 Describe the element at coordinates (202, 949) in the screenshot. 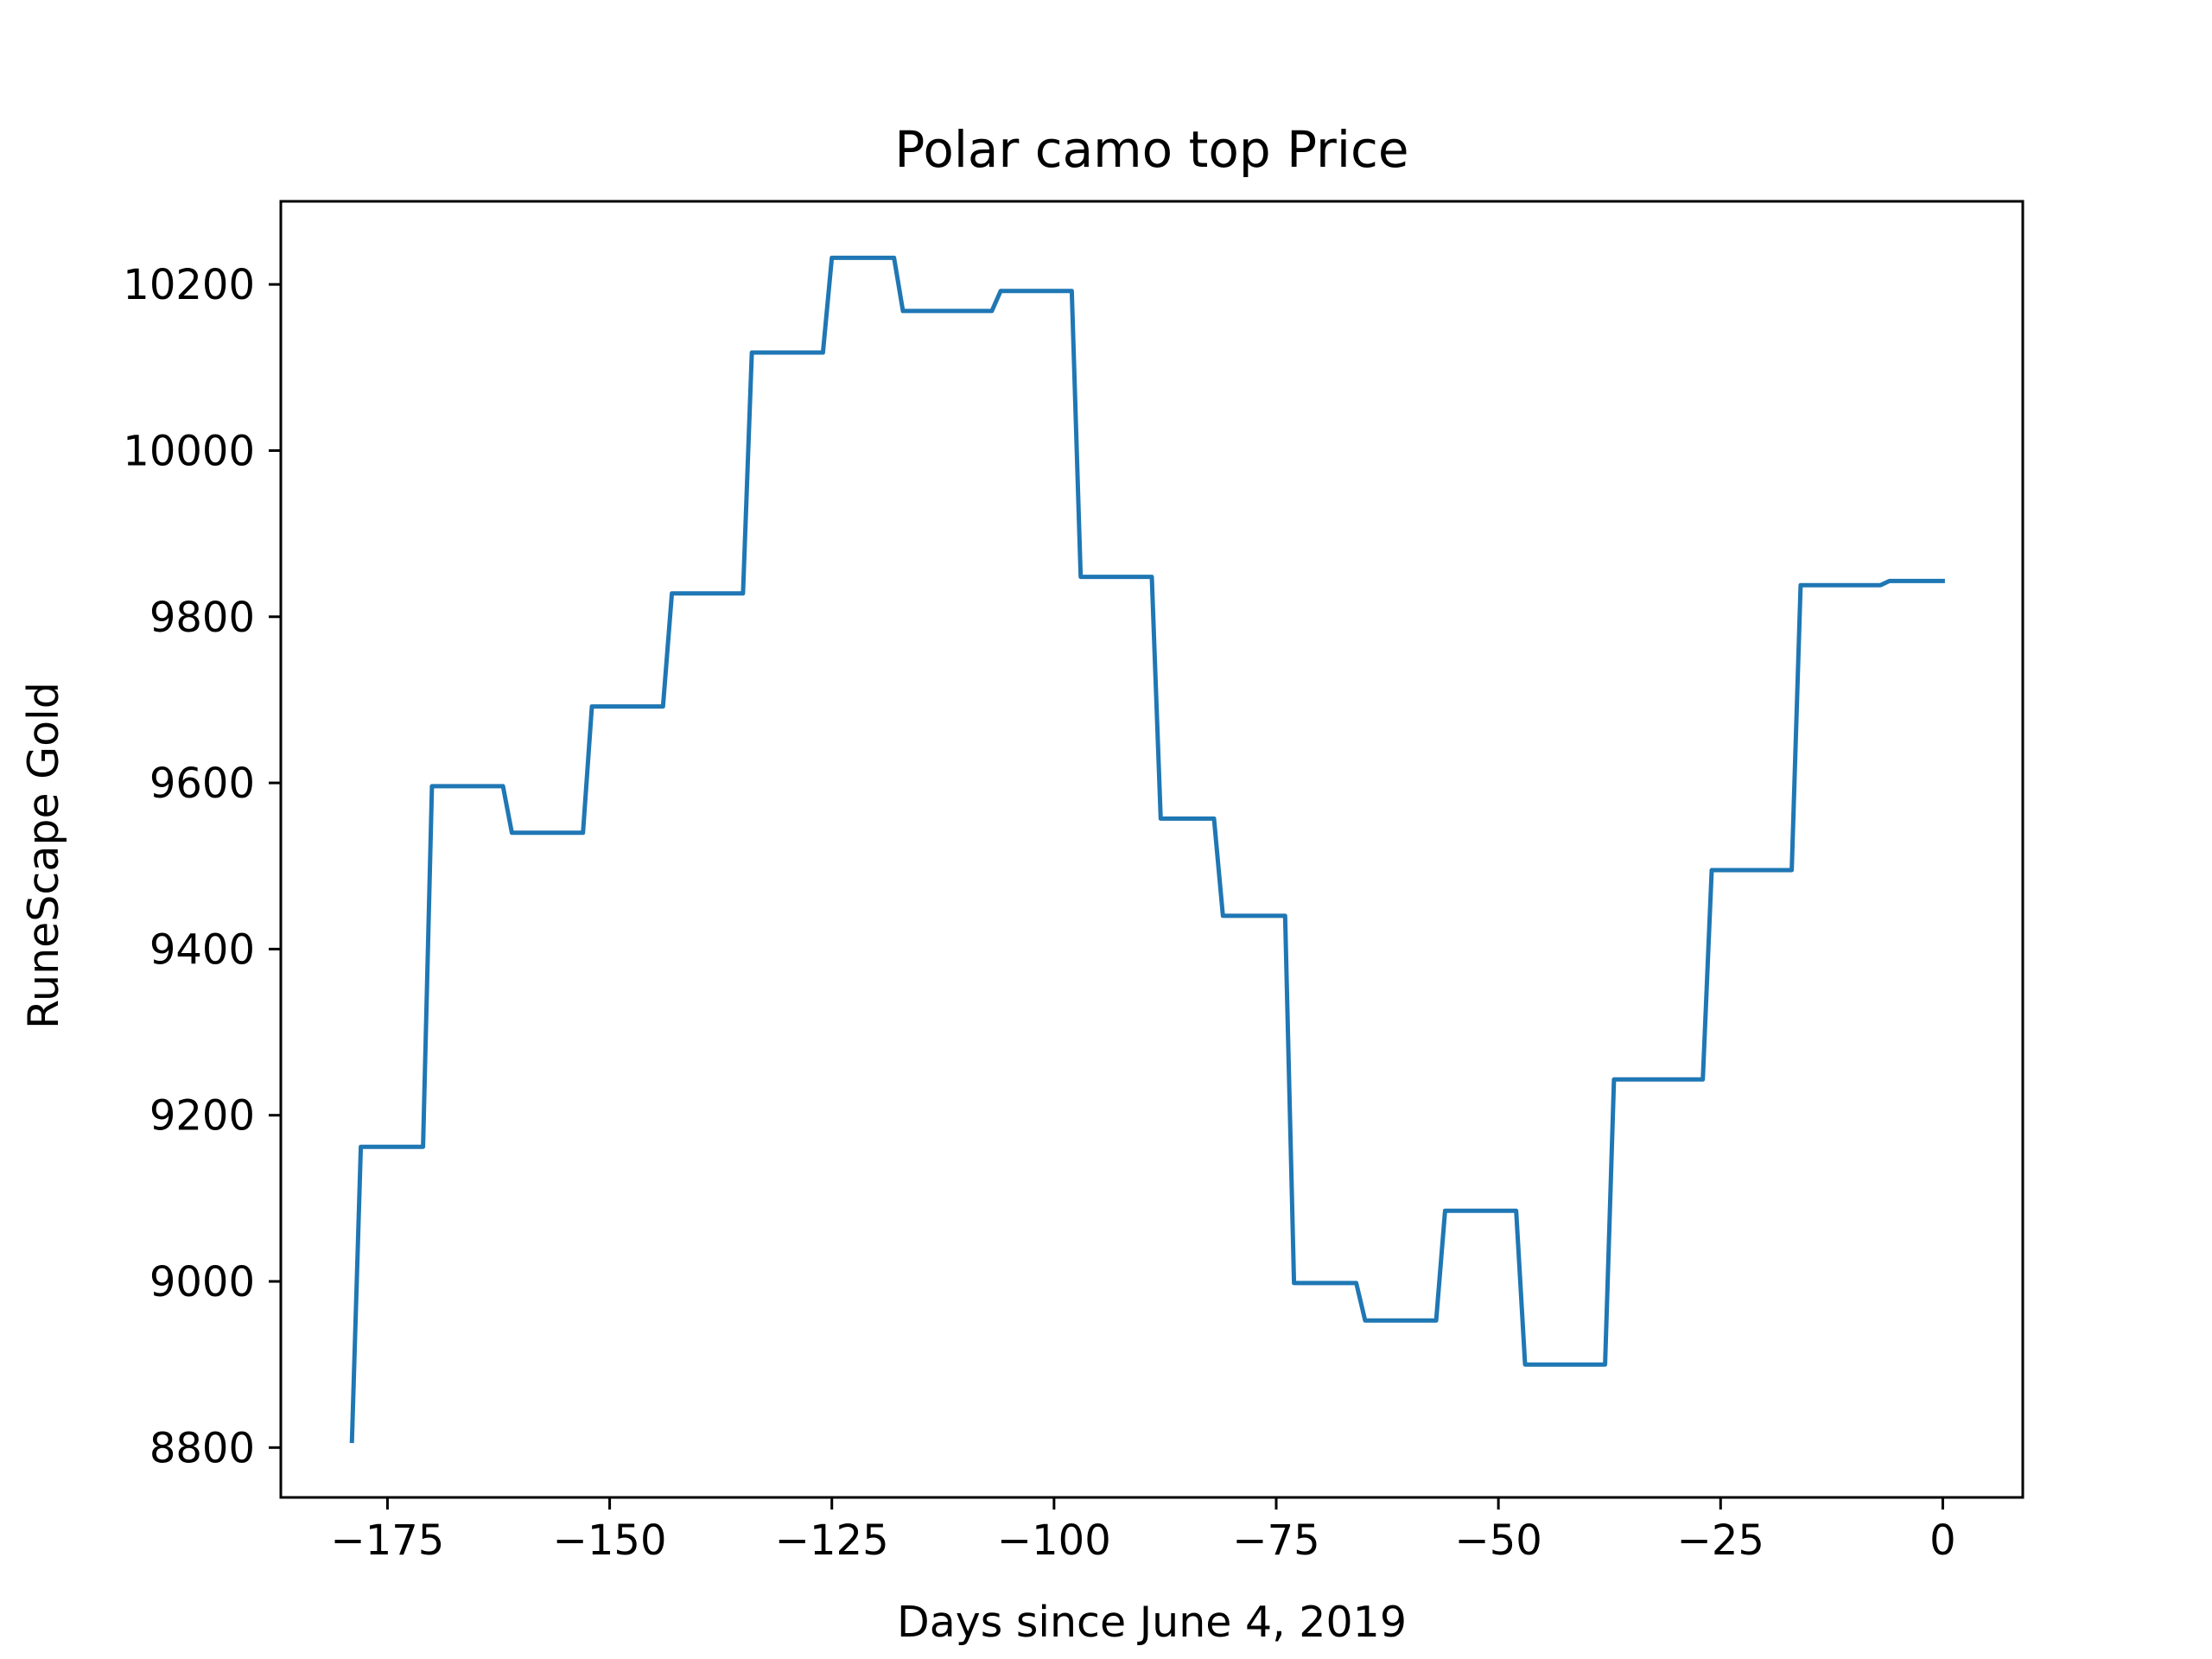

I see `y-tick-label: 9400` at that location.